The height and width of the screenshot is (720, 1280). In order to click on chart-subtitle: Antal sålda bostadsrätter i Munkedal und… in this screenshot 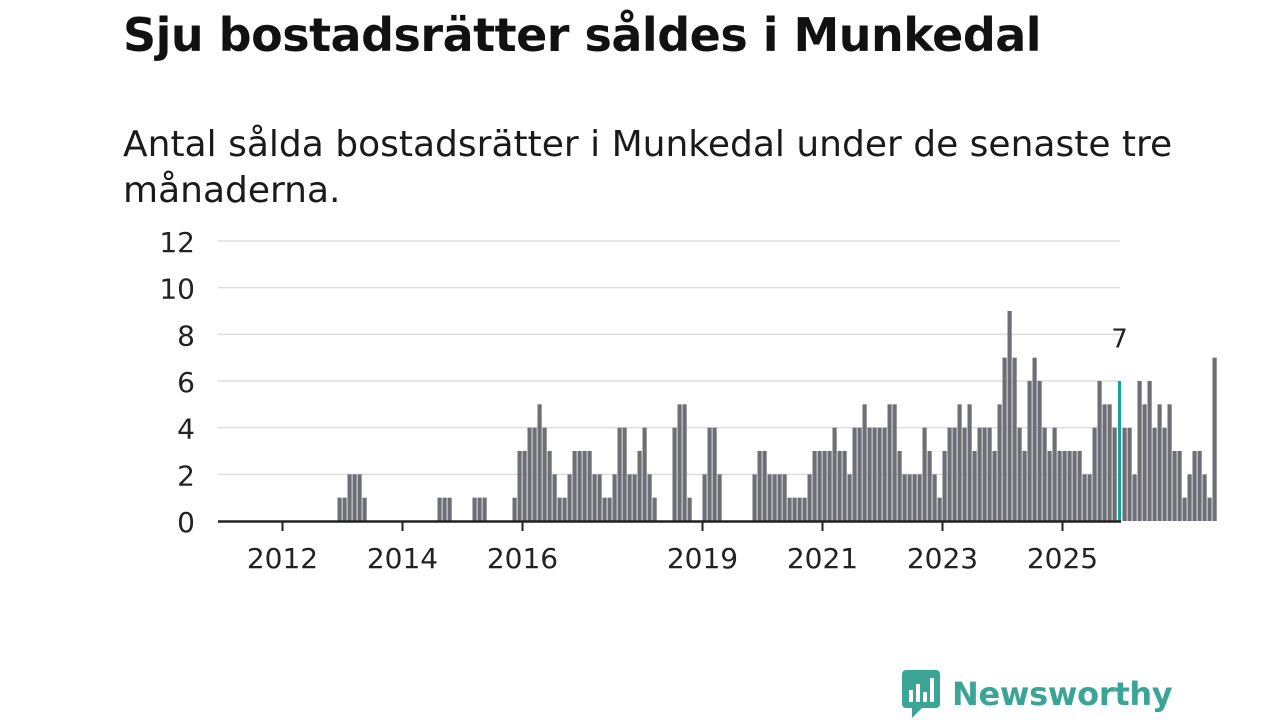, I will do `click(648, 167)`.